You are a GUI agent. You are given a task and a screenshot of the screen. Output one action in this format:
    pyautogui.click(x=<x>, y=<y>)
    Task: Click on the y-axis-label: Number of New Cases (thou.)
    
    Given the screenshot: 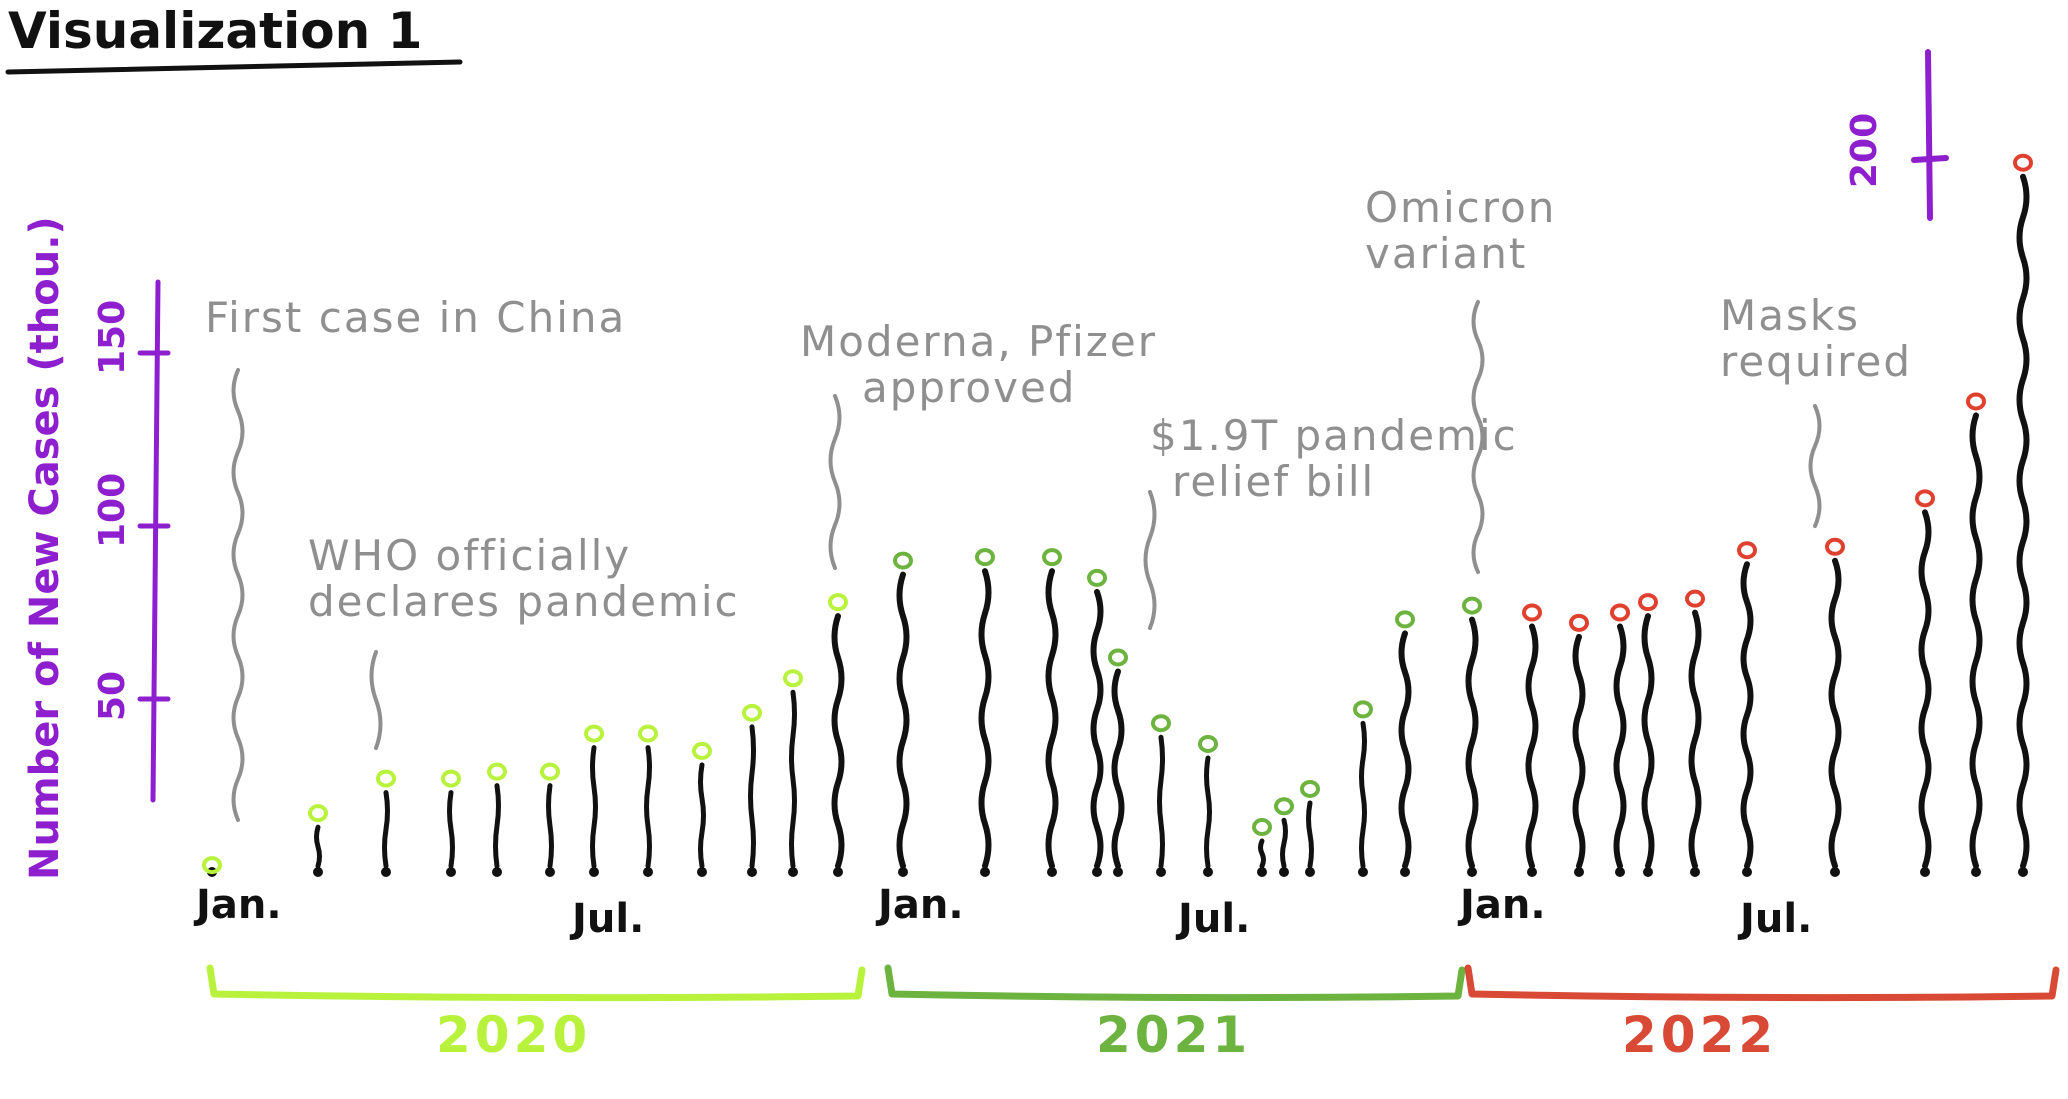 What is the action you would take?
    pyautogui.click(x=45, y=548)
    